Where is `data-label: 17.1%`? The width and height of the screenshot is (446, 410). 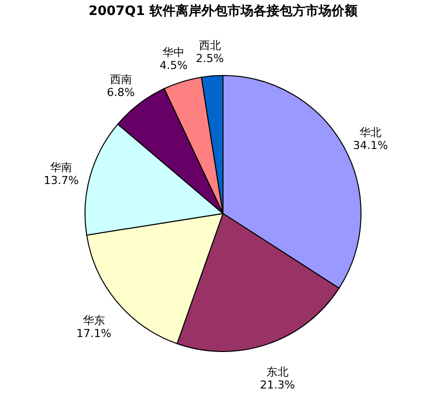
data-label: 17.1% is located at coordinates (94, 333).